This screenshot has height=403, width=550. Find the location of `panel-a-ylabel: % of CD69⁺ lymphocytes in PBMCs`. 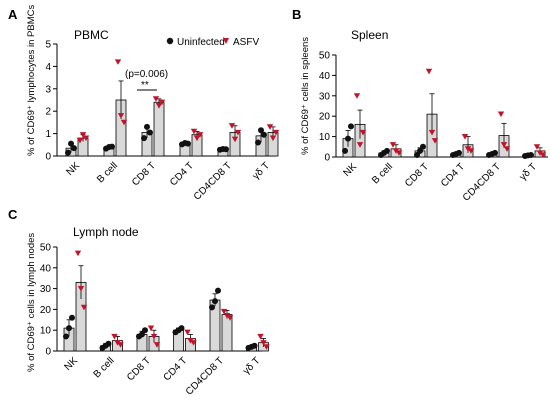

panel-a-ylabel: % of CD69⁺ lymphocytes in PBMCs is located at coordinates (31, 80).